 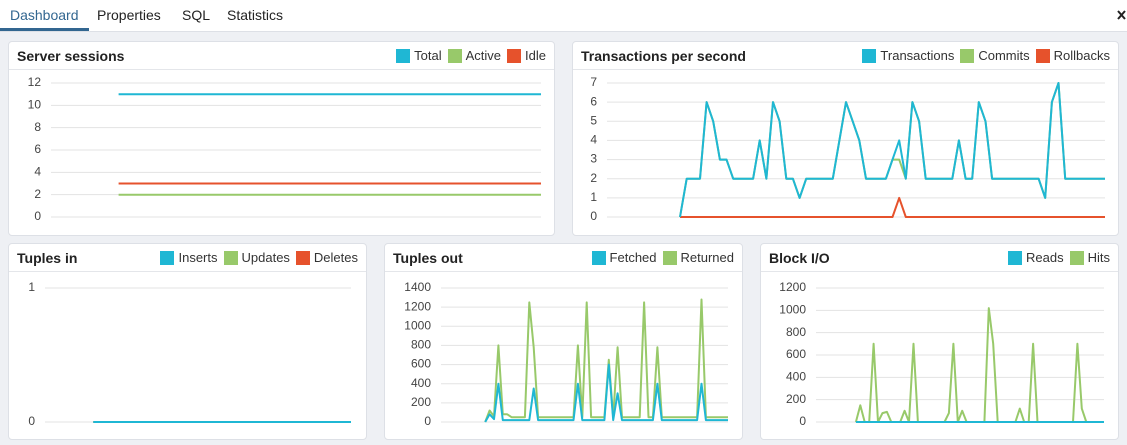 What do you see at coordinates (198, 257) in the screenshot?
I see `legend-label: Inserts` at bounding box center [198, 257].